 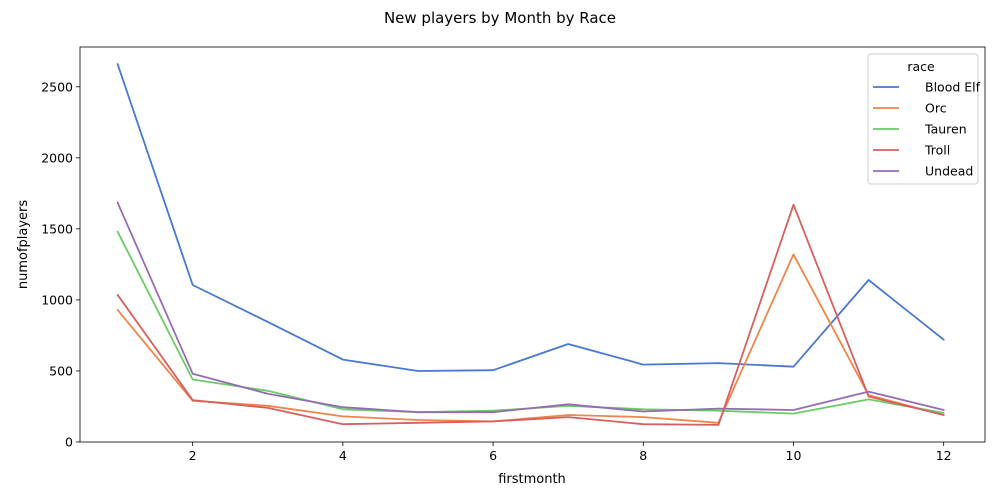 I want to click on chart-title: New players by Month by Race, so click(x=500, y=18).